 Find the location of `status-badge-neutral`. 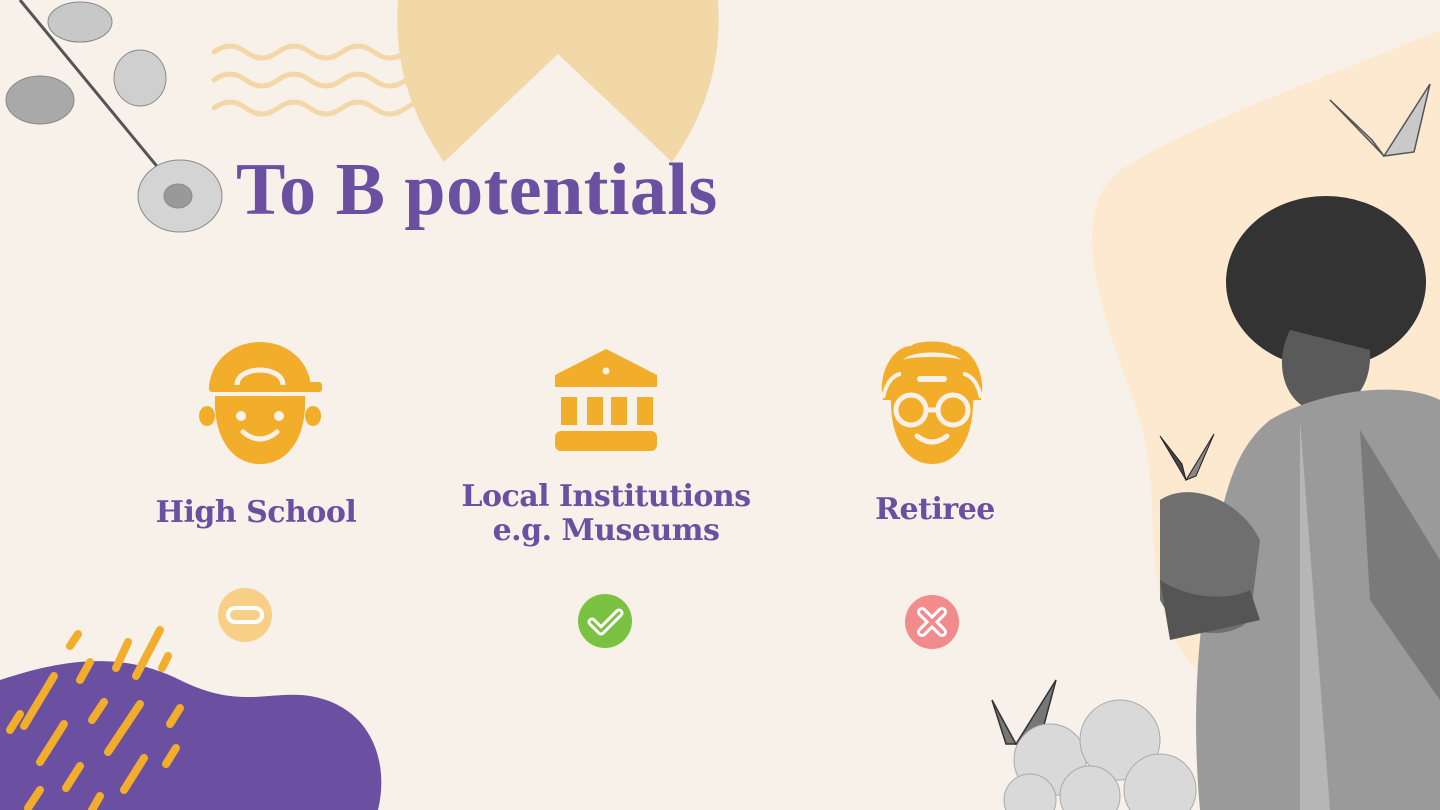

status-badge-neutral is located at coordinates (245, 615).